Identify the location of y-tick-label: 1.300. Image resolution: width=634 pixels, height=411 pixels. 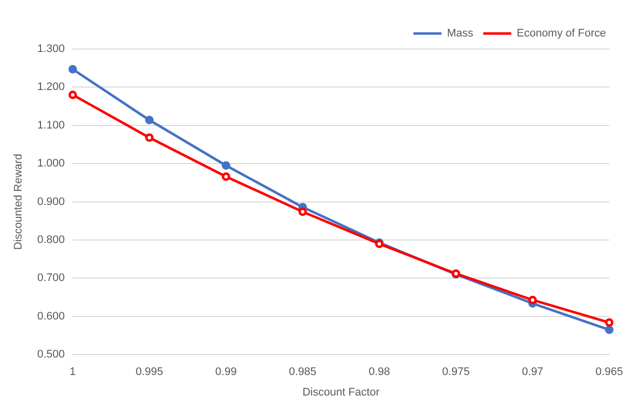
(51, 49).